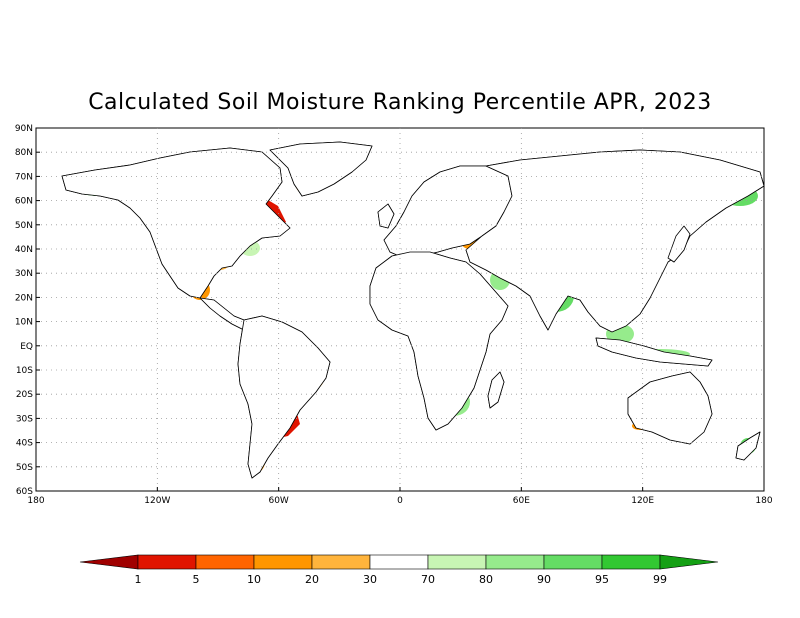  Describe the element at coordinates (486, 579) in the screenshot. I see `colorbar-label: 80` at that location.